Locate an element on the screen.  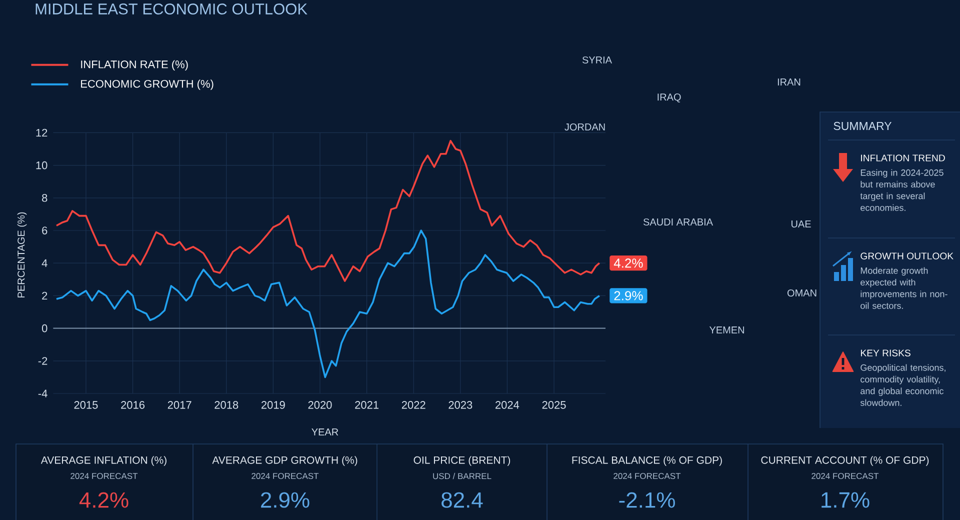
chart-title: MIDDLE EAST ECONOMIC OUTLOOK is located at coordinates (172, 9).